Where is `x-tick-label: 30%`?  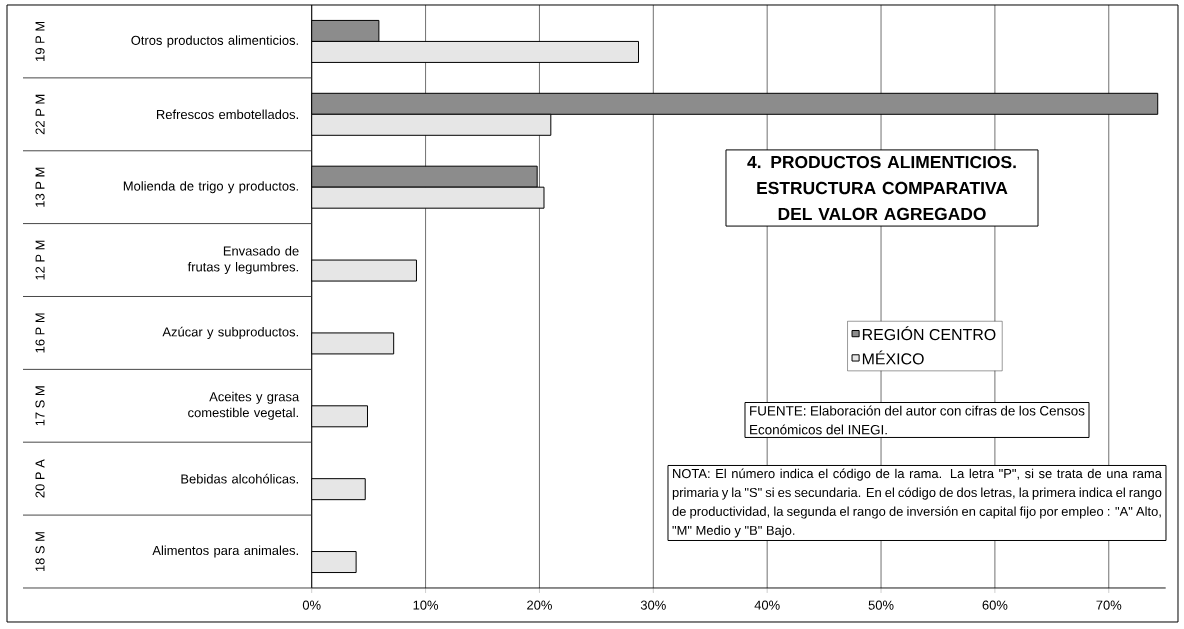
x-tick-label: 30% is located at coordinates (653, 605).